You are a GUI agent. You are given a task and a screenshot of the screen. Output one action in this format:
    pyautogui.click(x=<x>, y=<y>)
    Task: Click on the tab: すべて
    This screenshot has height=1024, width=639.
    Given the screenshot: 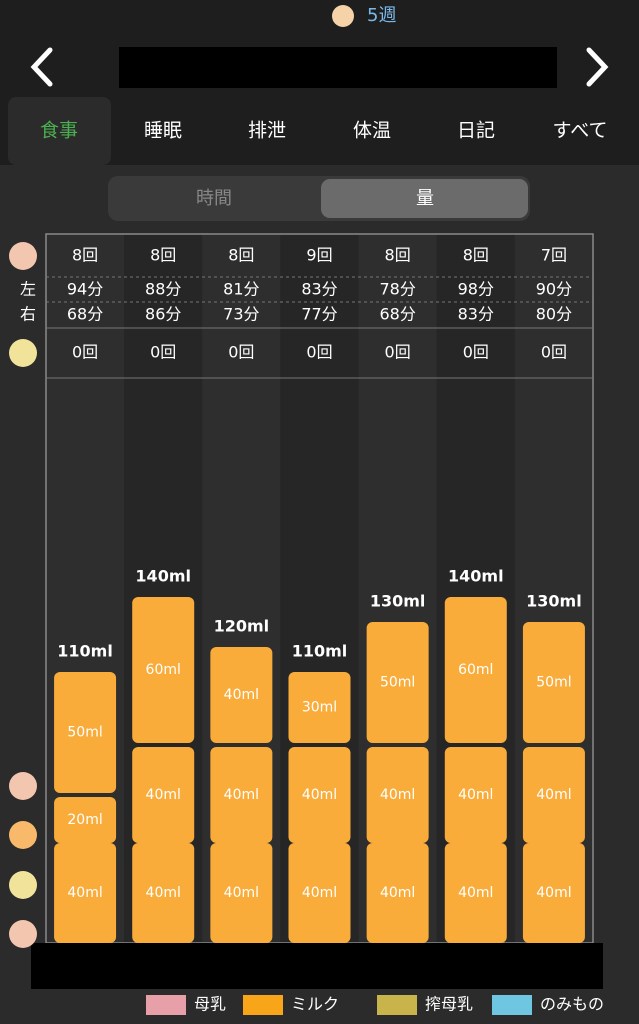 What is the action you would take?
    pyautogui.click(x=580, y=131)
    